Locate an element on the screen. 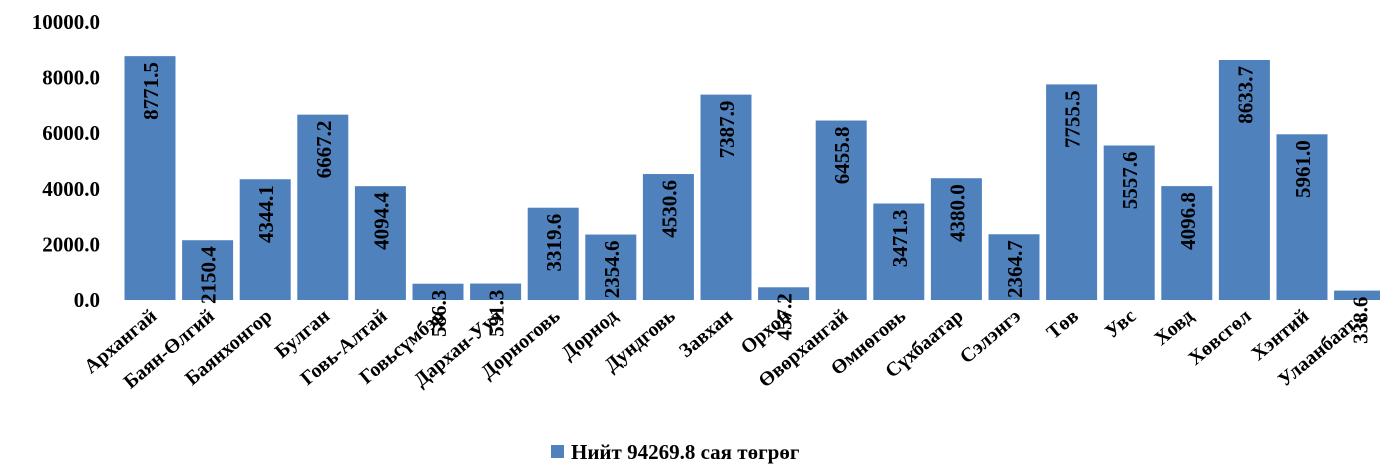 The image size is (1380, 464). y-tick-label: 4000.0 is located at coordinates (71, 189).